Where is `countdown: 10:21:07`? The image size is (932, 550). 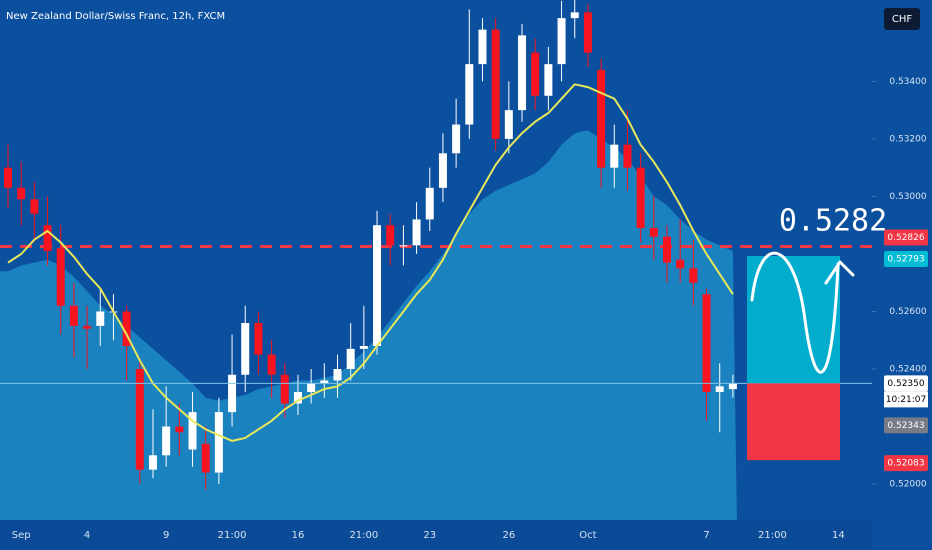
countdown: 10:21:07 is located at coordinates (906, 400).